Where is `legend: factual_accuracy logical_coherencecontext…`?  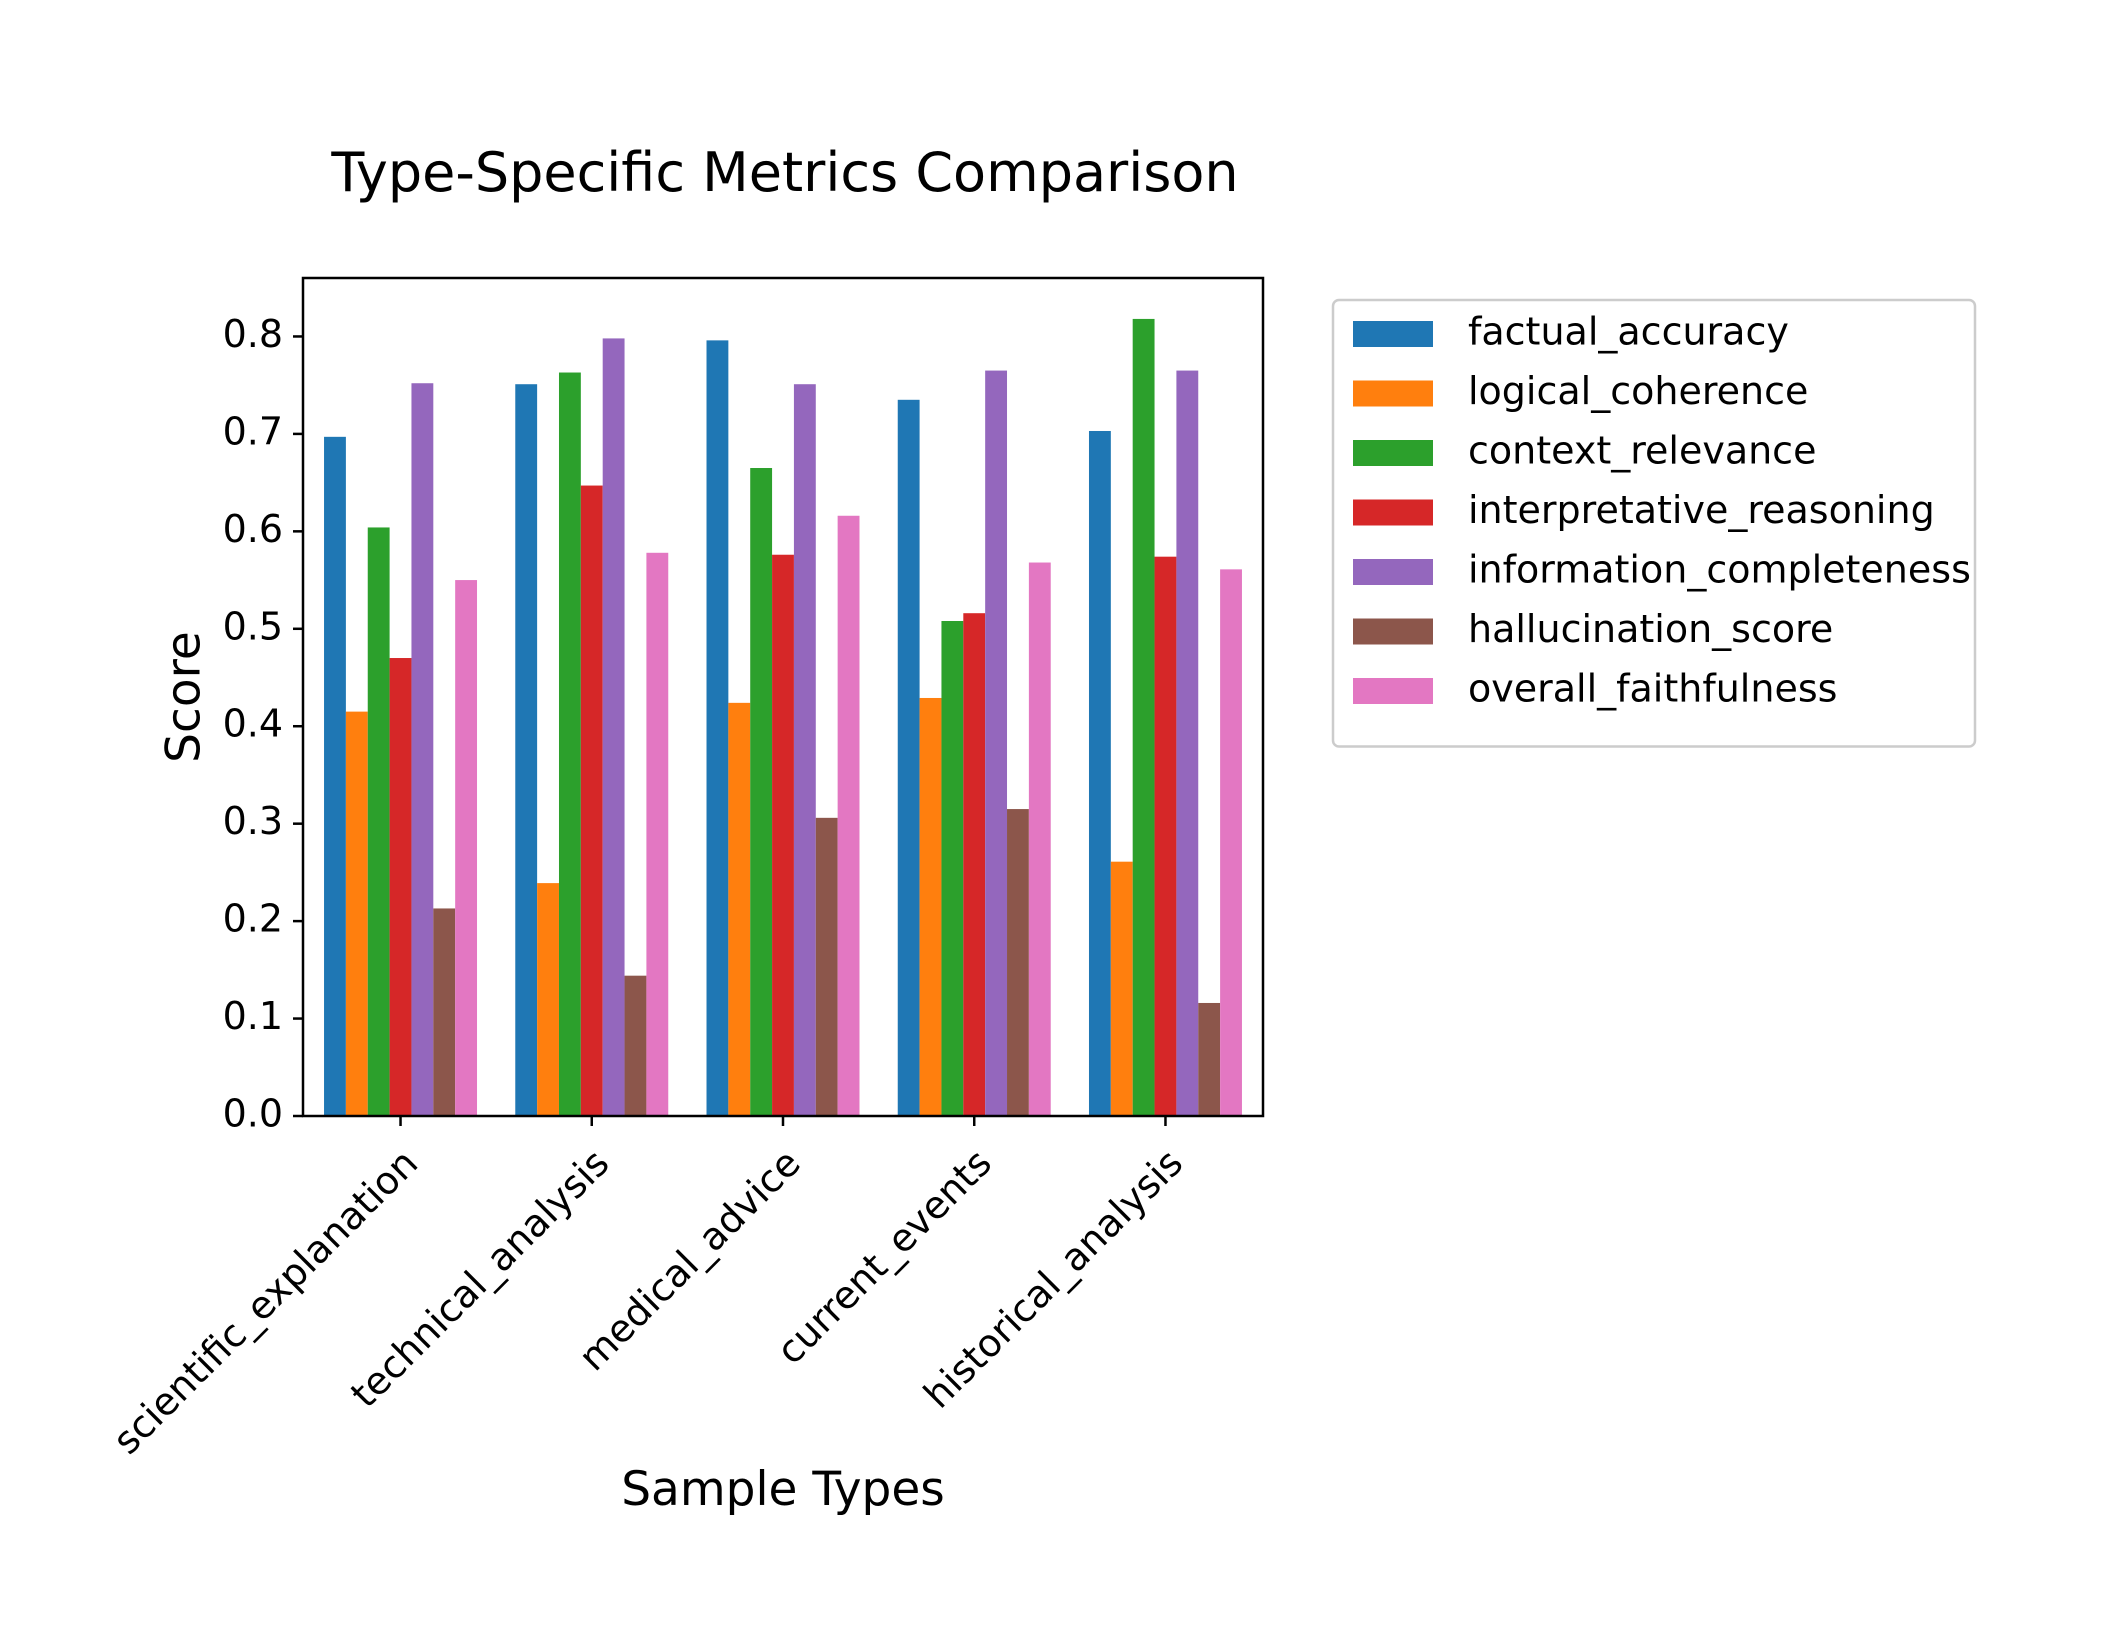
legend: factual_accuracy logical_coherencecontext… is located at coordinates (1654, 523).